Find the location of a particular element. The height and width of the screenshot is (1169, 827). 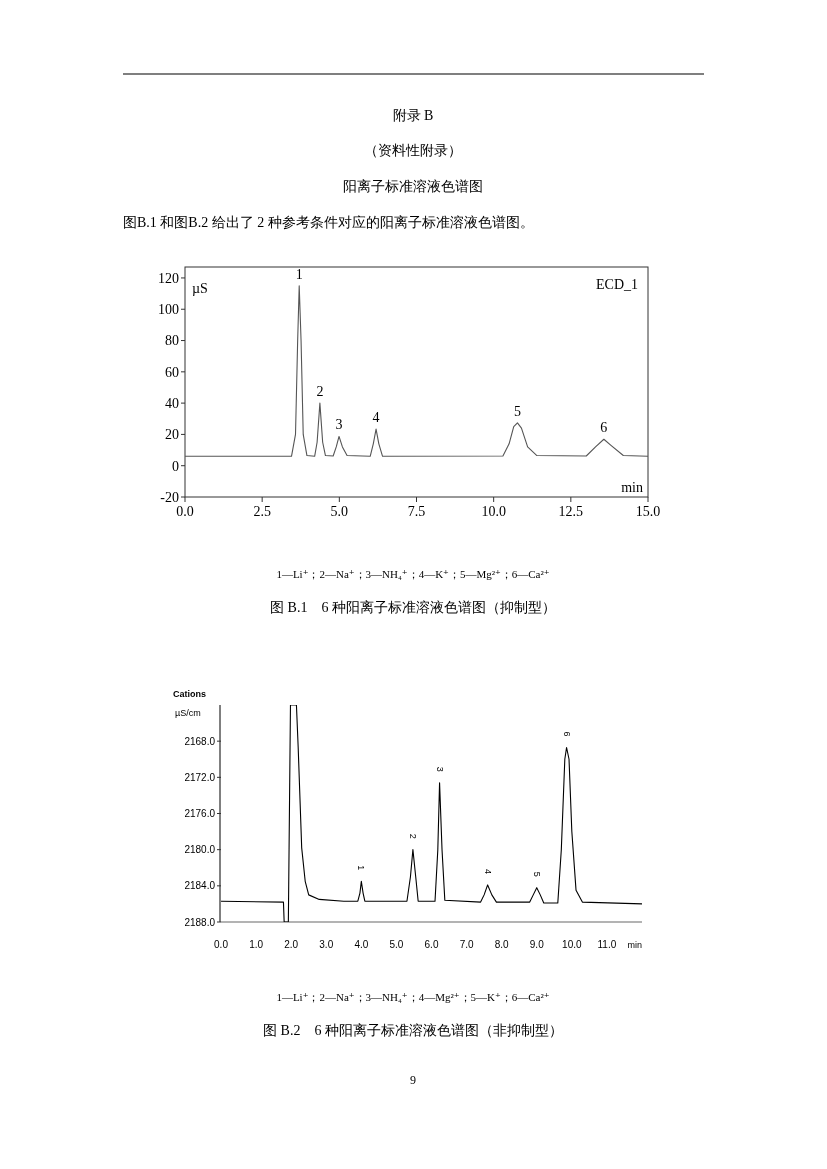

x-tick-label: 7.0 is located at coordinates (466, 944).